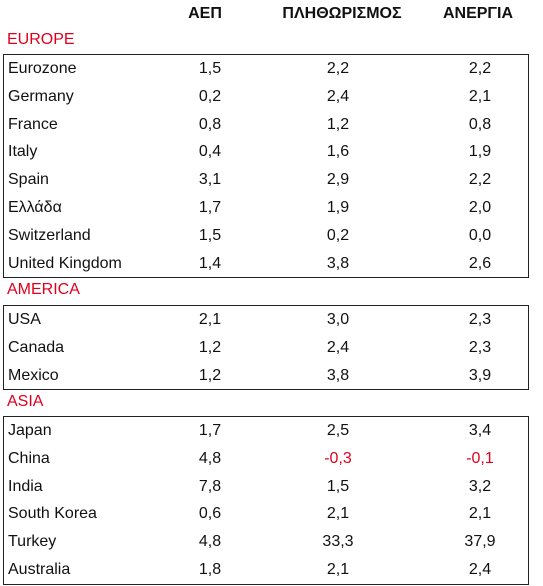  I want to click on country-name: Japan, so click(30, 430).